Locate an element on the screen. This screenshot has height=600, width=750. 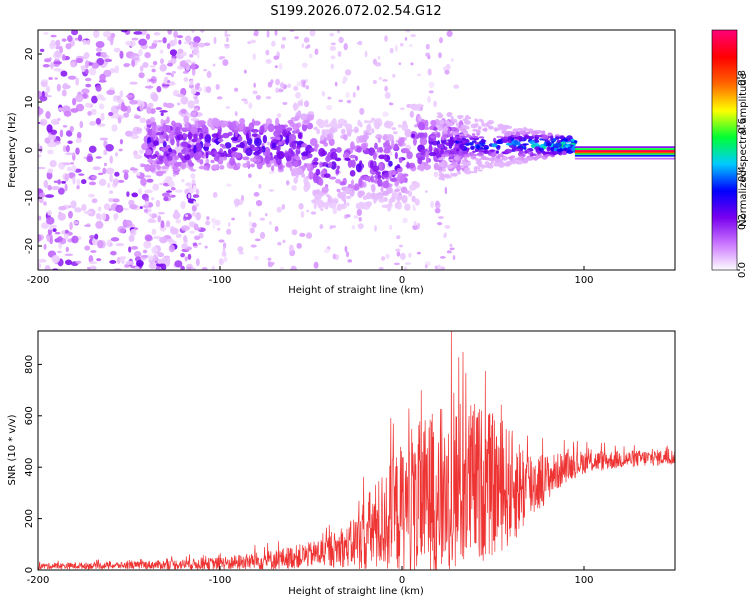
y-tick-label: 600 is located at coordinates (29, 415).